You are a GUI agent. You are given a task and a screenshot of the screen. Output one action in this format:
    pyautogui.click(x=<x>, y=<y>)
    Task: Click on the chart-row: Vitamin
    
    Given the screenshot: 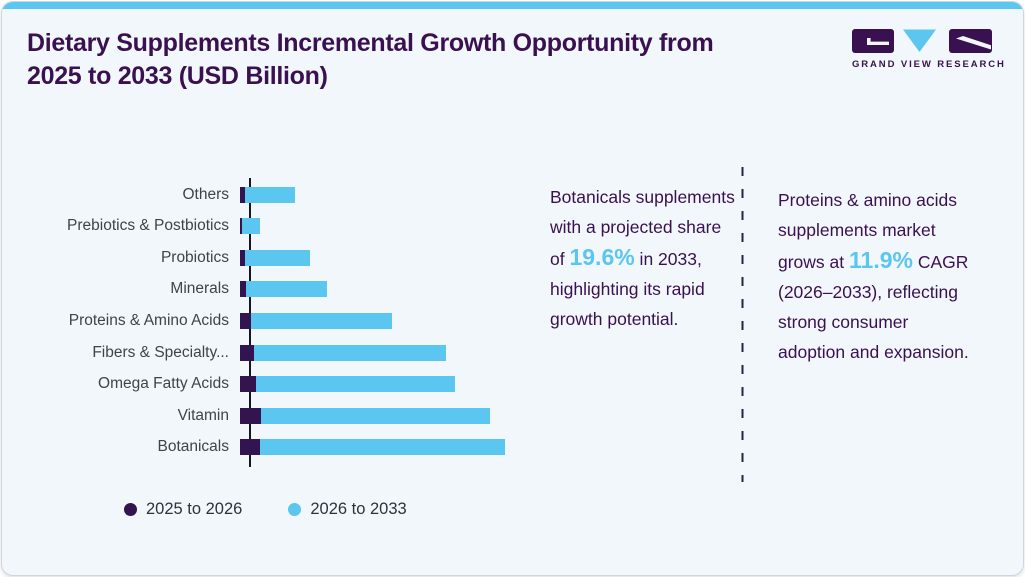 What is the action you would take?
    pyautogui.click(x=292, y=416)
    